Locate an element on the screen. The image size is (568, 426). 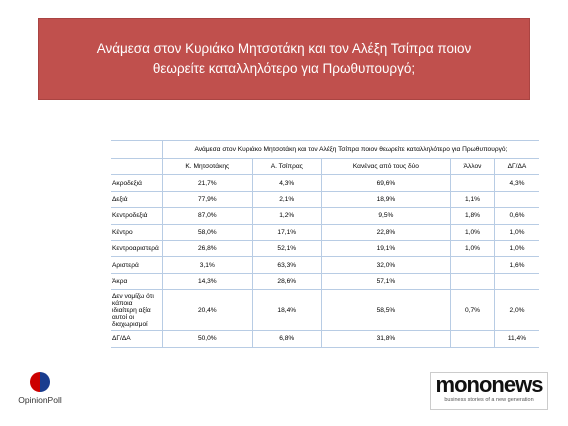
row-label: Αριστερά is located at coordinates (137, 265).